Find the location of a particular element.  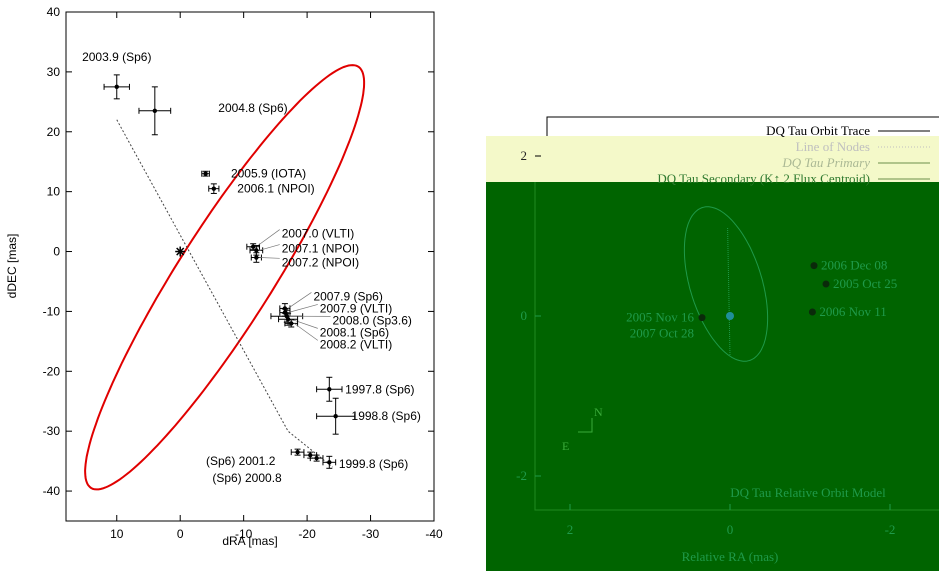

y-tick-label: 30 is located at coordinates (54, 72).